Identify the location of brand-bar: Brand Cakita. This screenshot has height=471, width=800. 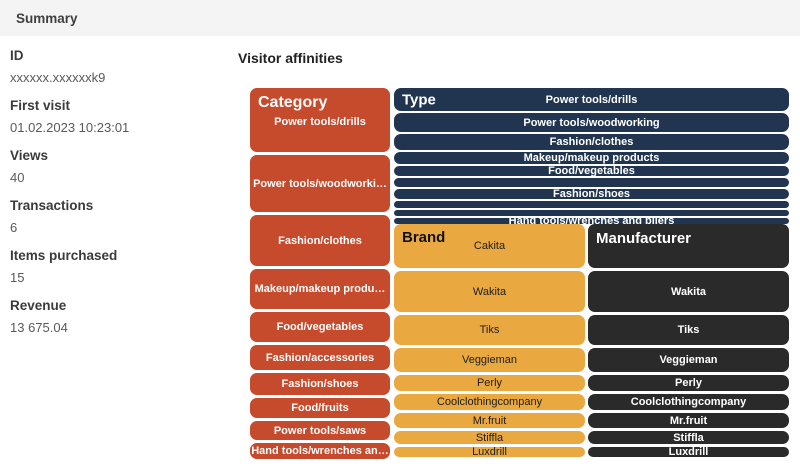
(489, 246).